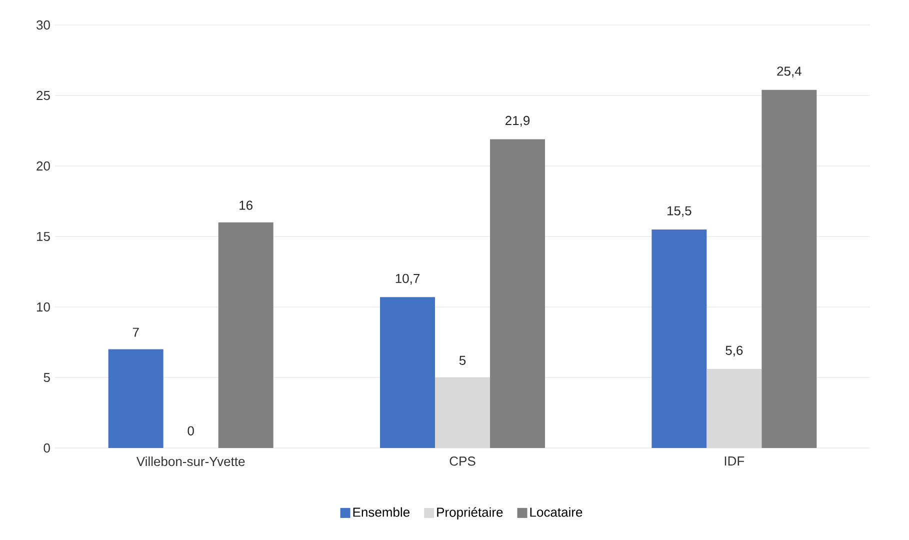  What do you see at coordinates (789, 72) in the screenshot?
I see `data-label: 25,4` at bounding box center [789, 72].